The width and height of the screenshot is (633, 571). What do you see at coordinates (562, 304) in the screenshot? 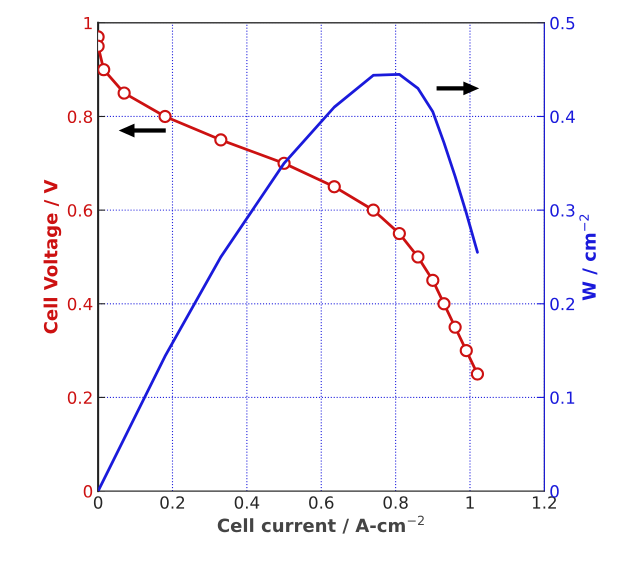
I see `y2-tick-label: 0.2` at bounding box center [562, 304].